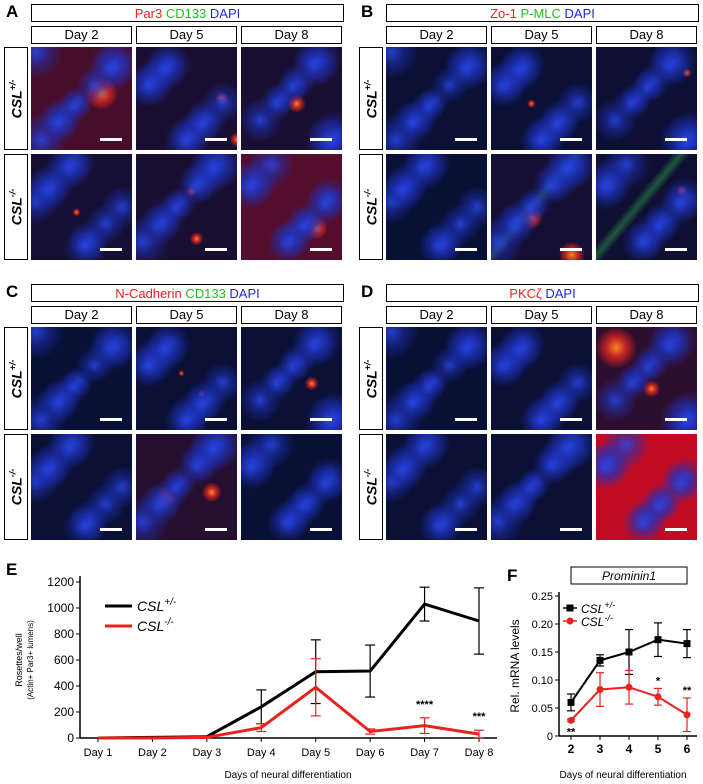 This screenshot has height=784, width=703. I want to click on y-tick-label: 1200, so click(60, 582).